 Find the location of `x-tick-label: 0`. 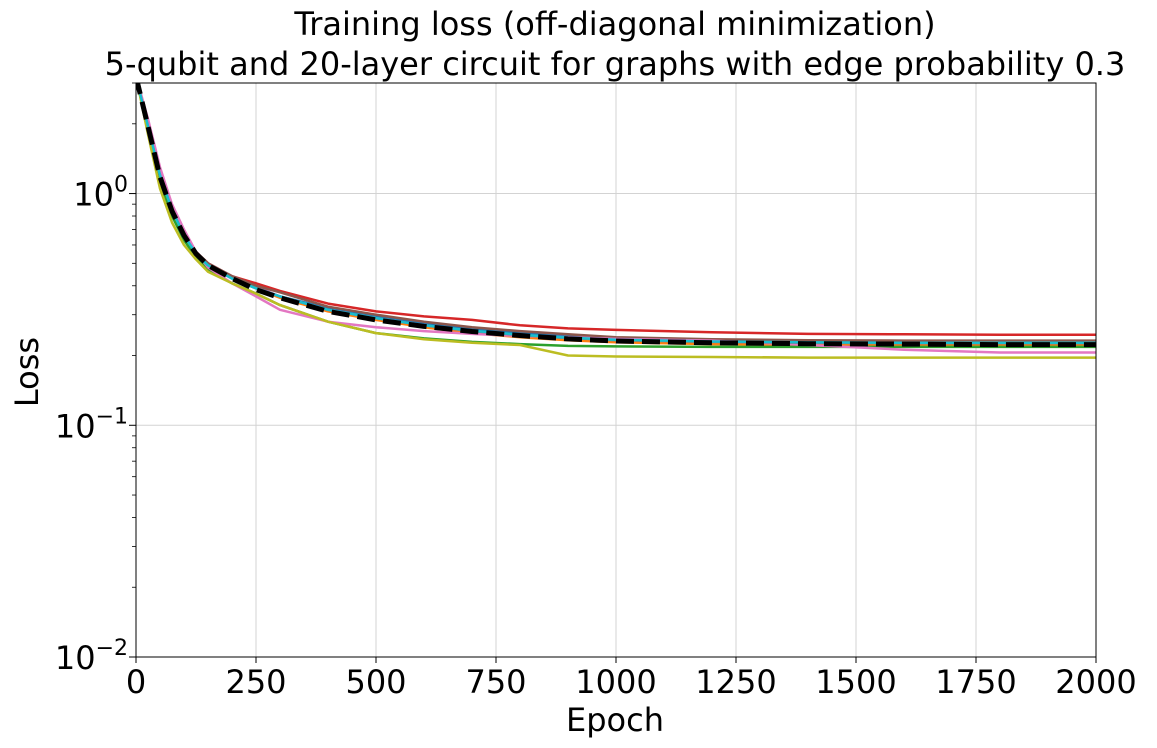

x-tick-label: 0 is located at coordinates (136, 682).